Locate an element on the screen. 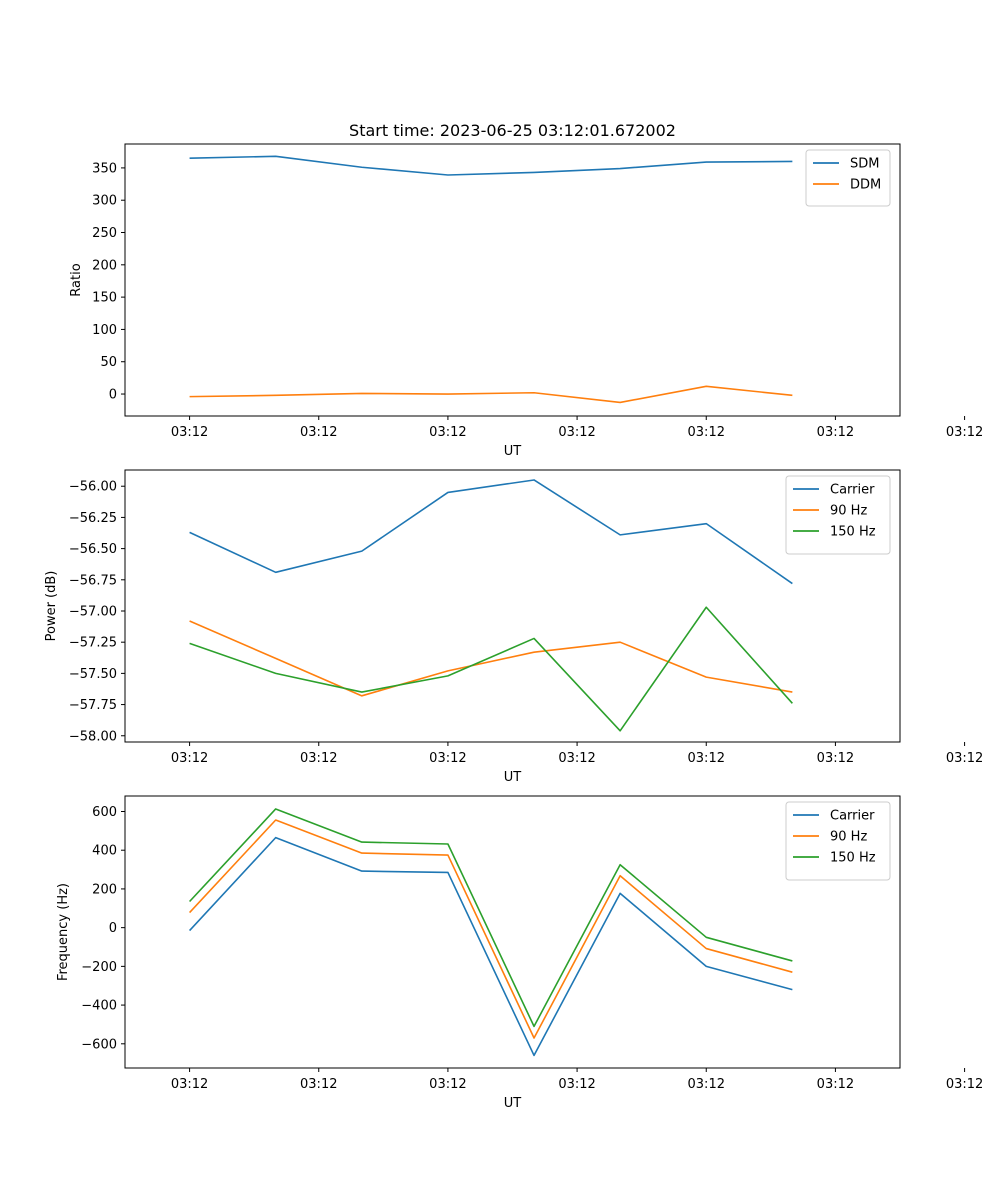  y-tick-label: −57.25 is located at coordinates (93, 643).